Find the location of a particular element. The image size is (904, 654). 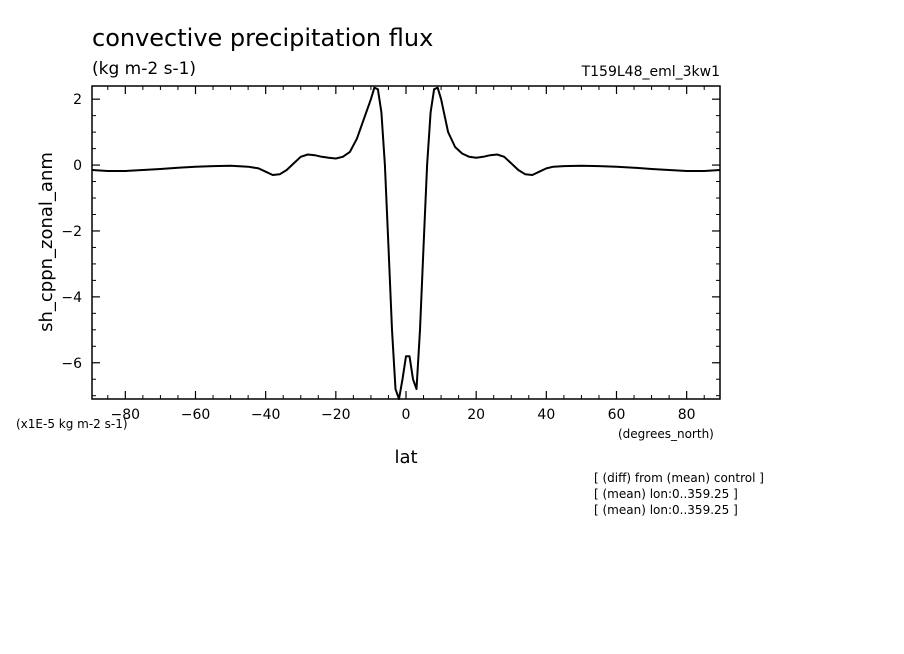

y-tick-label: 2 is located at coordinates (77, 100).